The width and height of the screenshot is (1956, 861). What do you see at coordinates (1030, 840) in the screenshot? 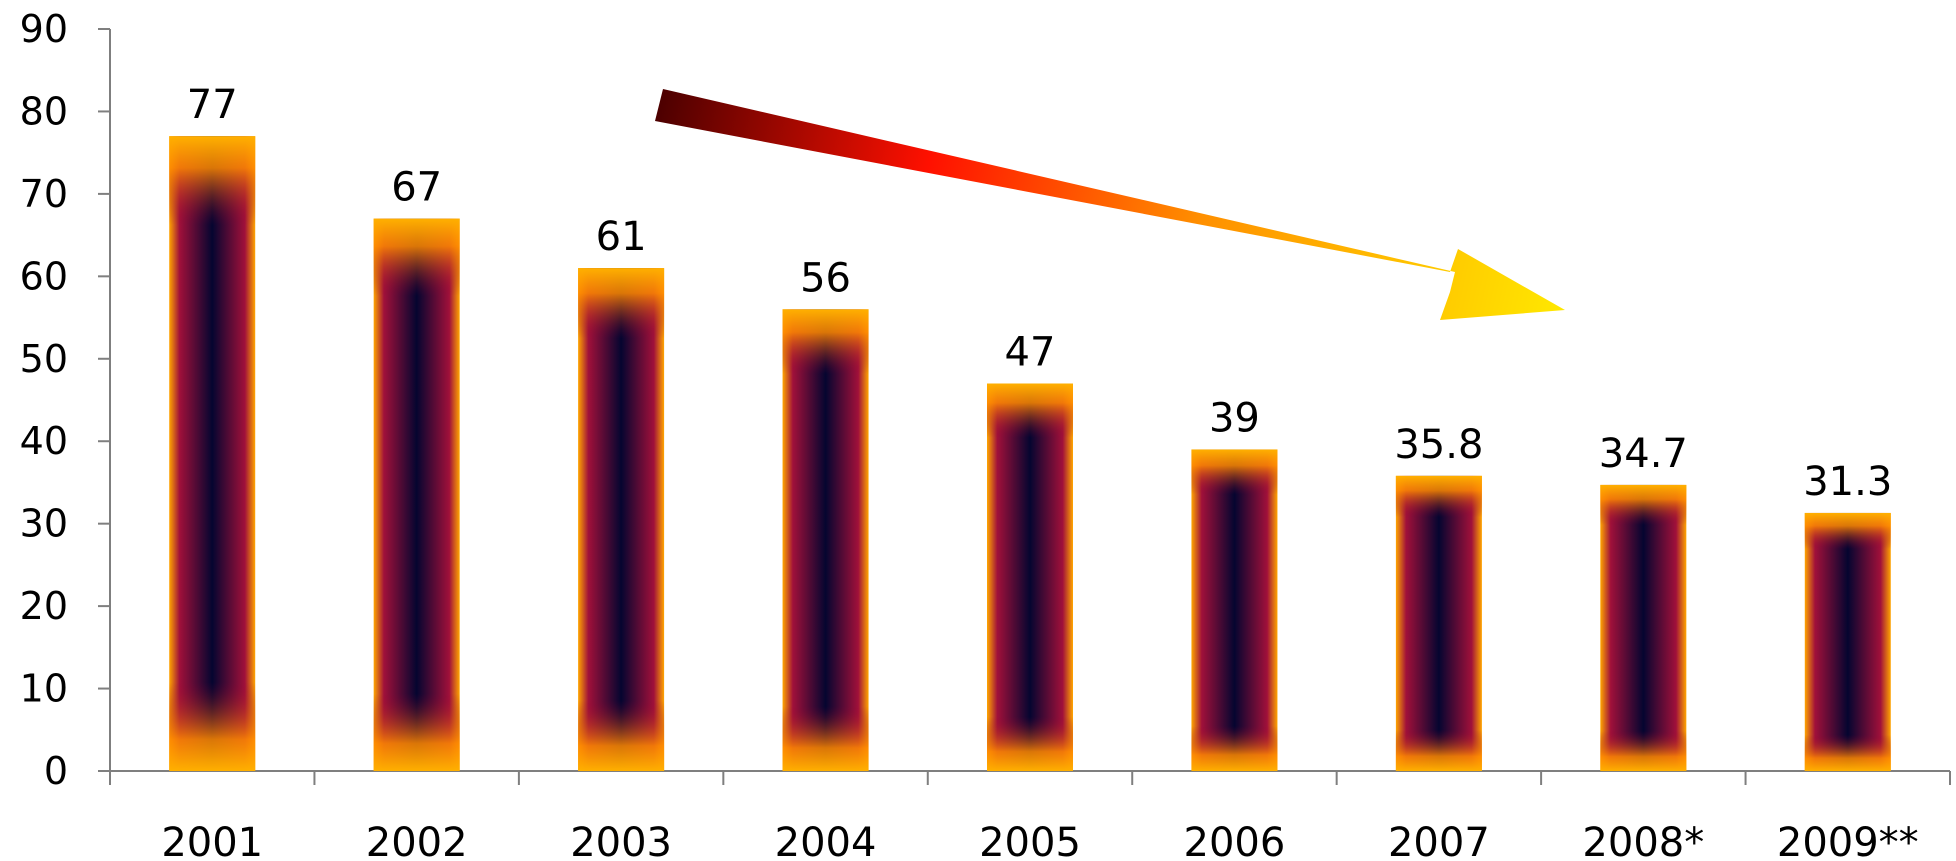
I see `x-tick-label: 2005` at bounding box center [1030, 840].